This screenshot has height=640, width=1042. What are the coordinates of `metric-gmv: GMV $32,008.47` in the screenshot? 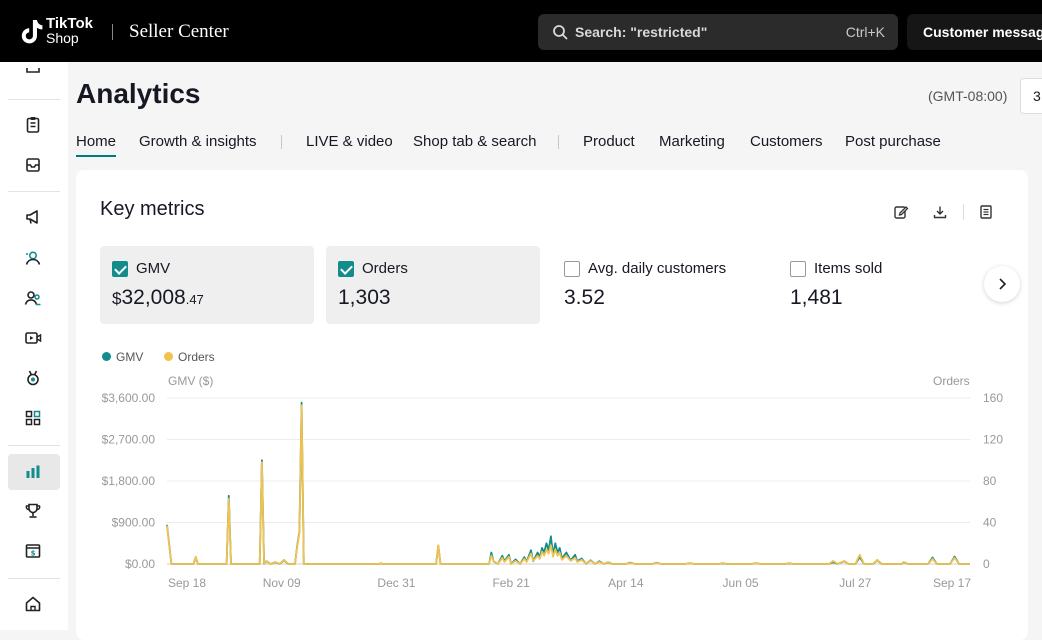 It's located at (207, 285).